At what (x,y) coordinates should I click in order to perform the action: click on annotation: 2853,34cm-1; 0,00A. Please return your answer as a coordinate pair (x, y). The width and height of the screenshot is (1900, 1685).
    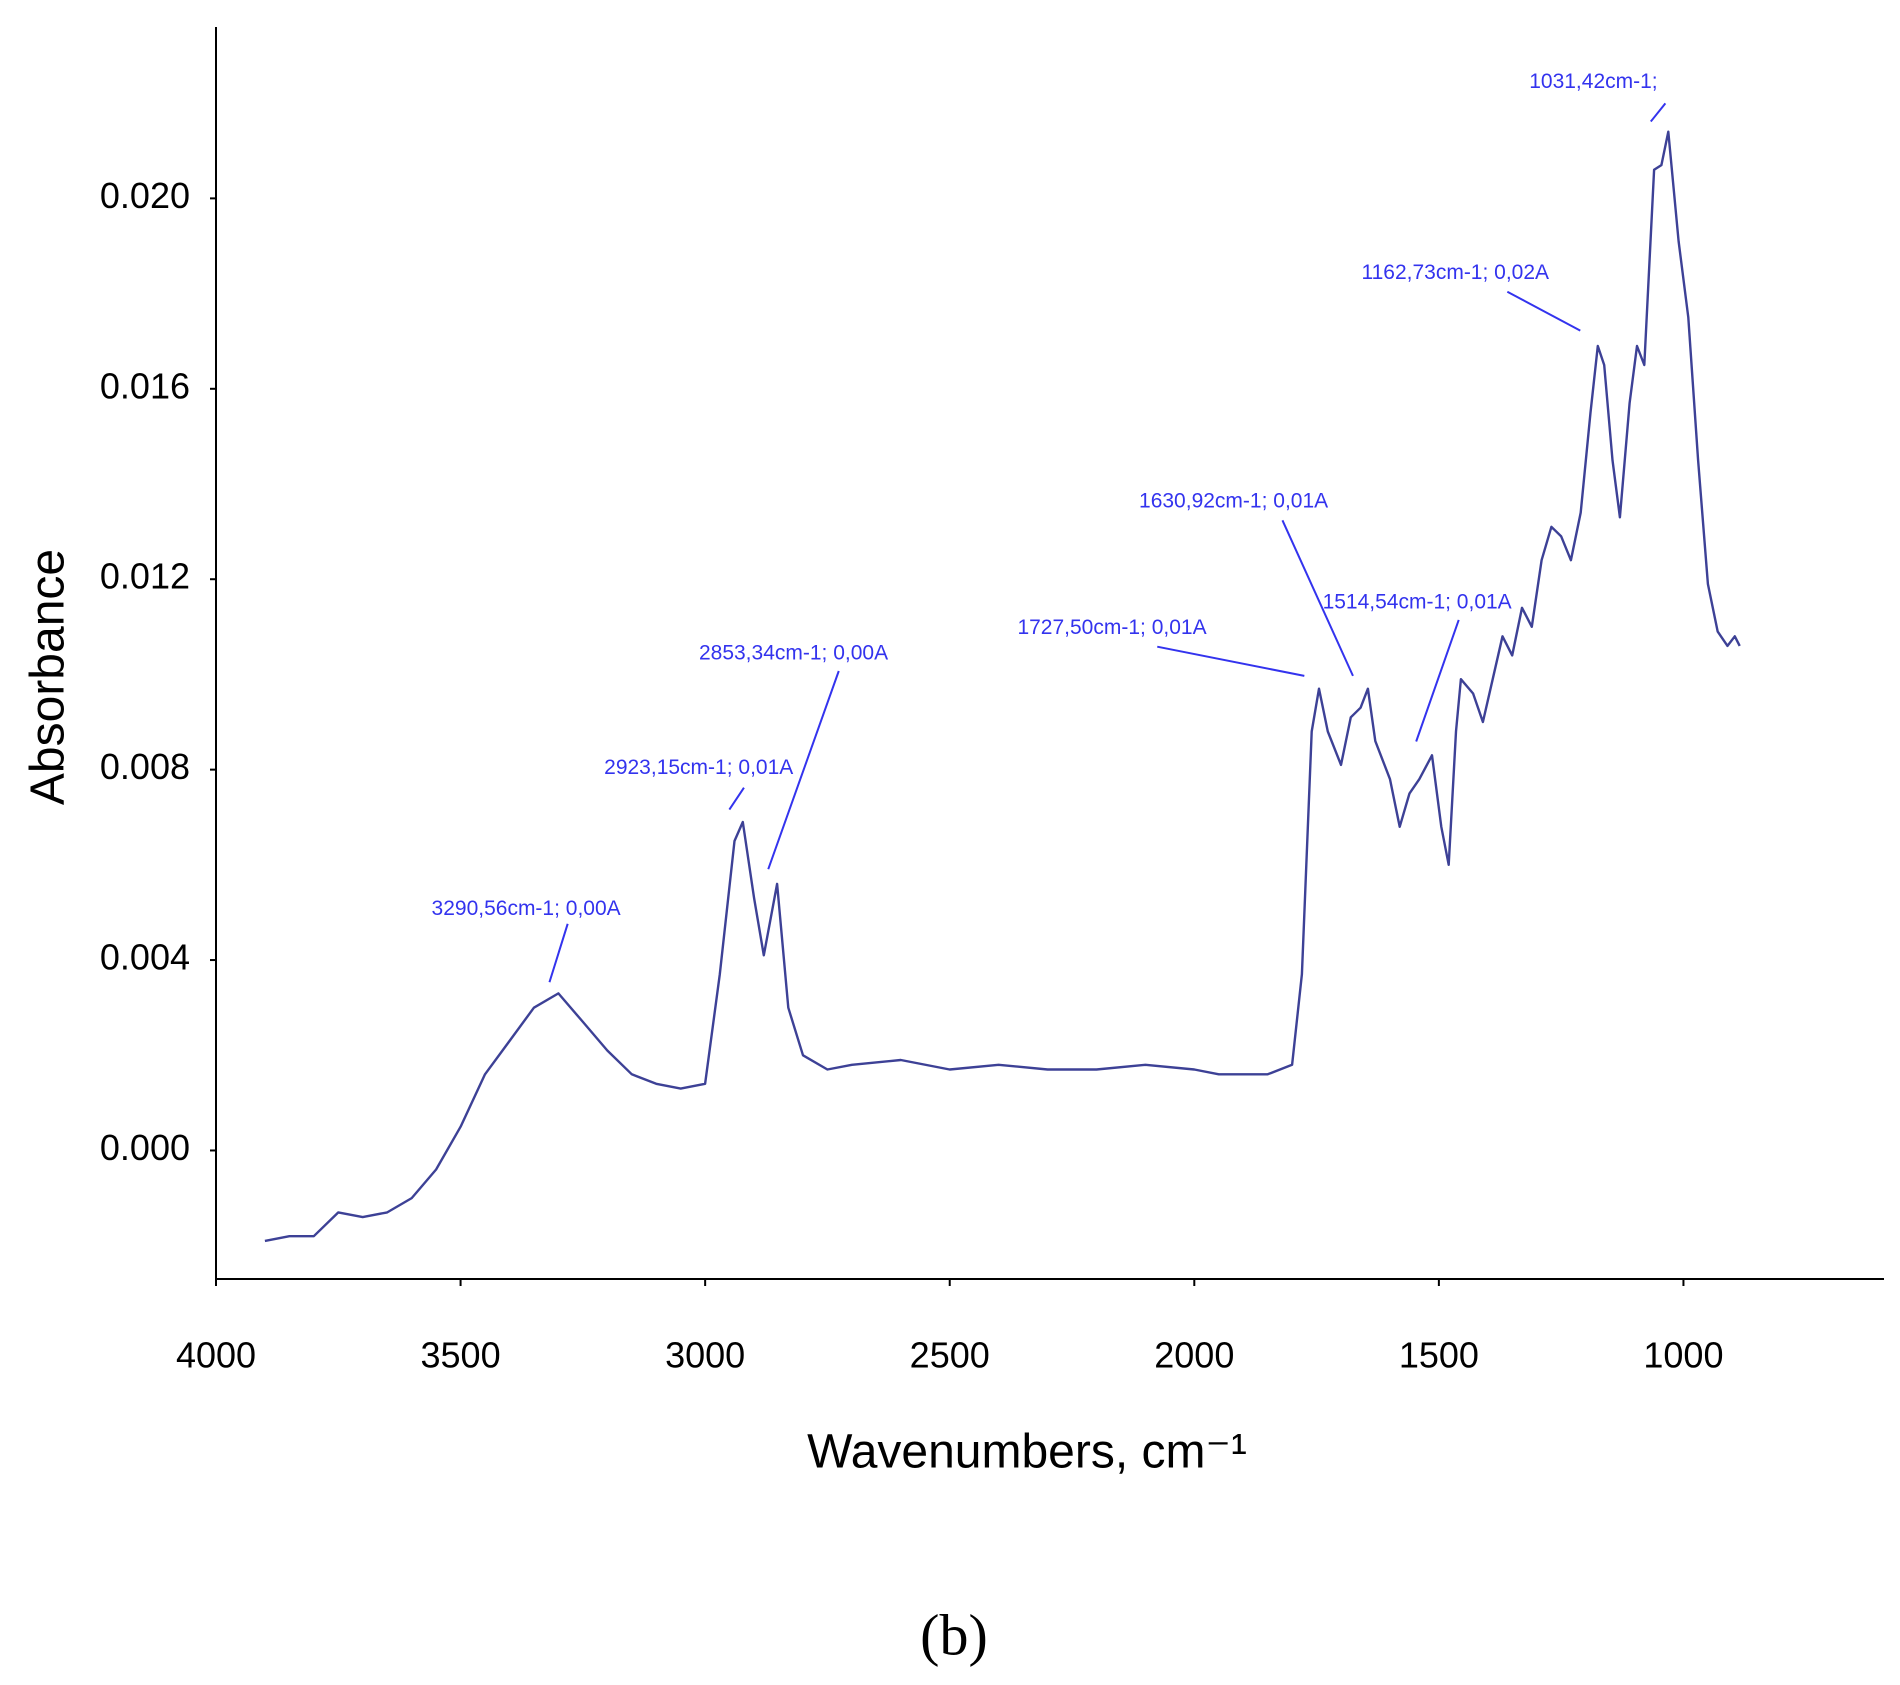
    Looking at the image, I should click on (793, 653).